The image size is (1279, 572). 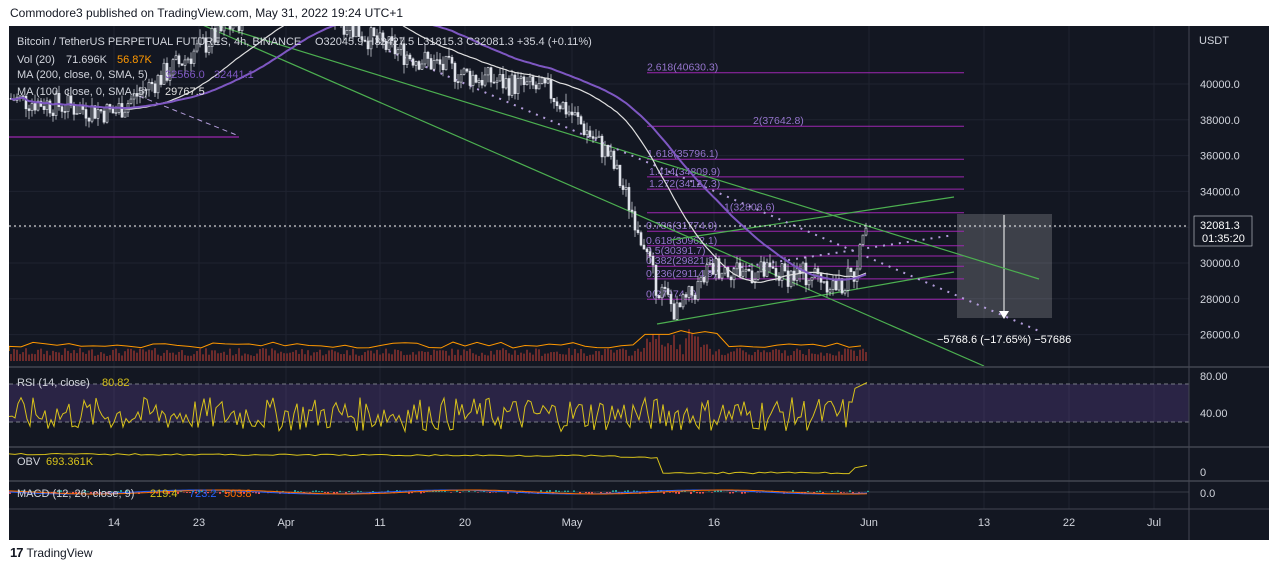 What do you see at coordinates (984, 523) in the screenshot?
I see `time-tick: 13` at bounding box center [984, 523].